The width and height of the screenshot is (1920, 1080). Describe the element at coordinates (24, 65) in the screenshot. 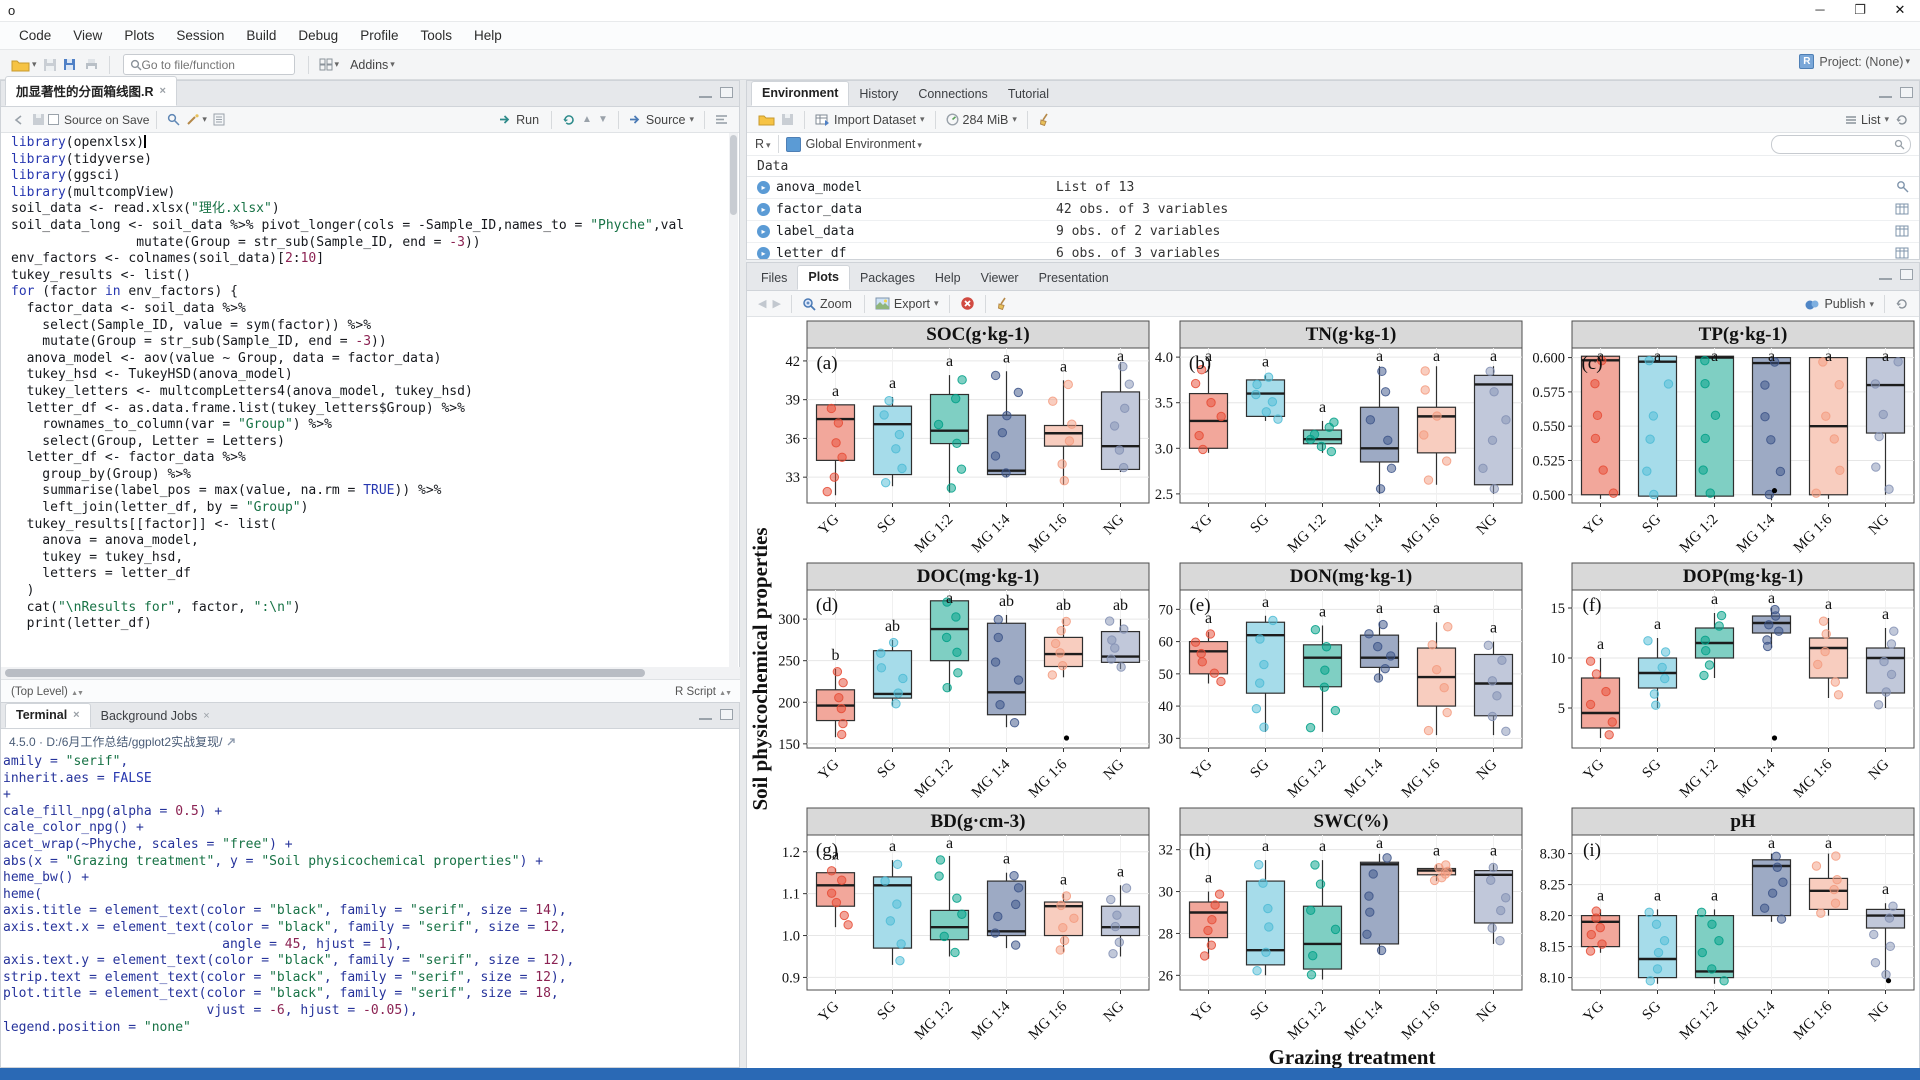

I see `open-file-icon: ▾` at that location.